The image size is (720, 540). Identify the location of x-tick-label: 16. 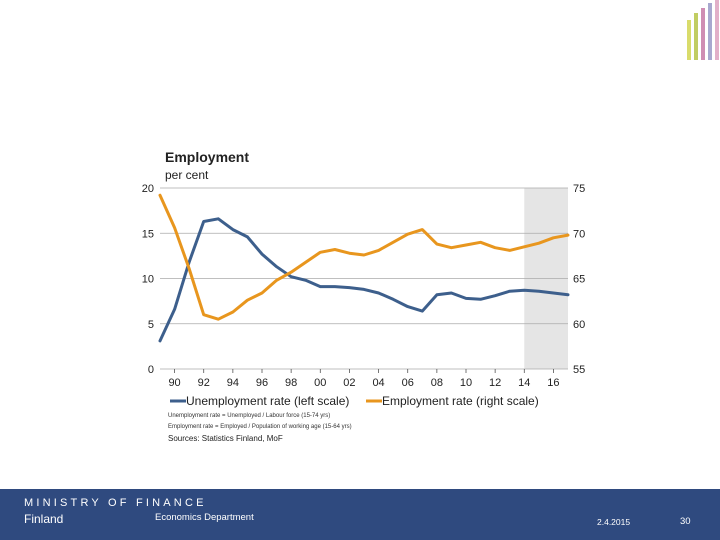
(553, 383).